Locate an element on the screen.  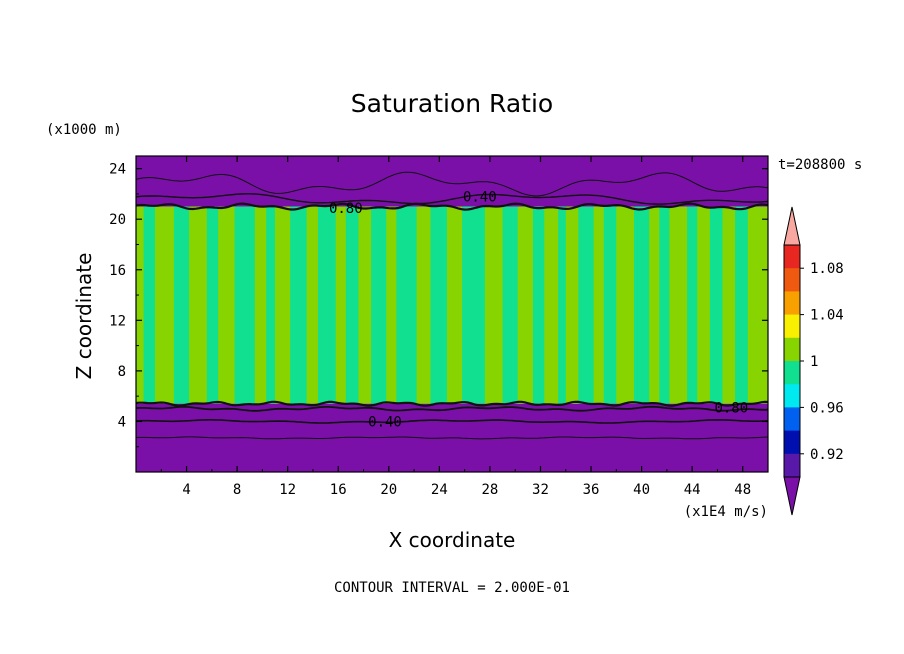
colorbar-label: 1 is located at coordinates (814, 362).